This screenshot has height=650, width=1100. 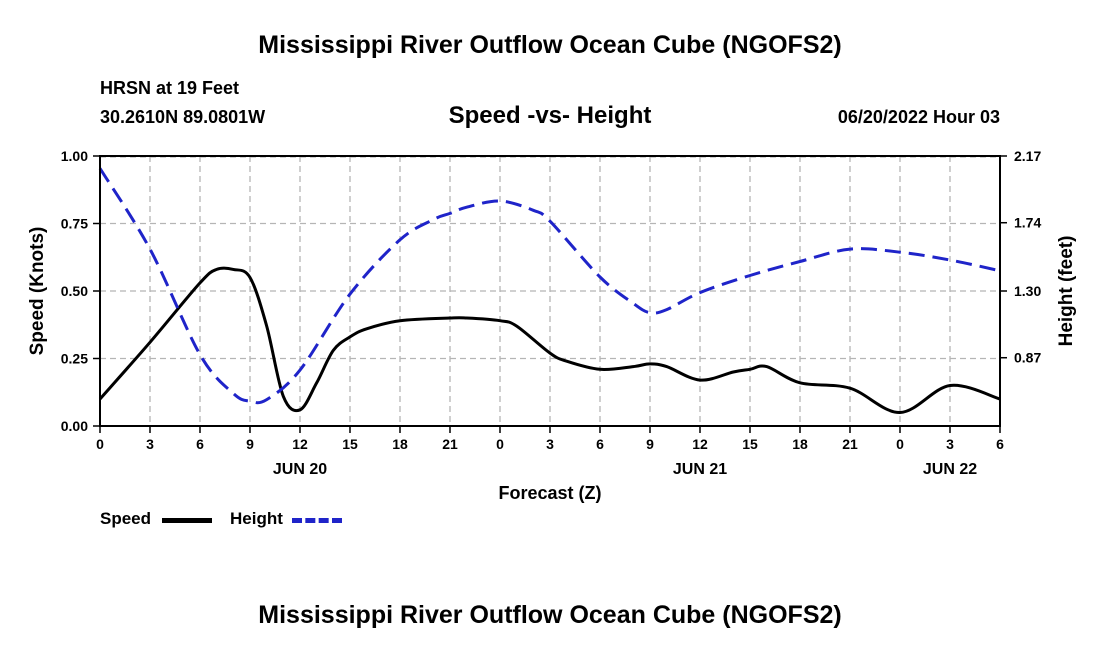 What do you see at coordinates (1027, 291) in the screenshot?
I see `y2-tick-label: 1.30` at bounding box center [1027, 291].